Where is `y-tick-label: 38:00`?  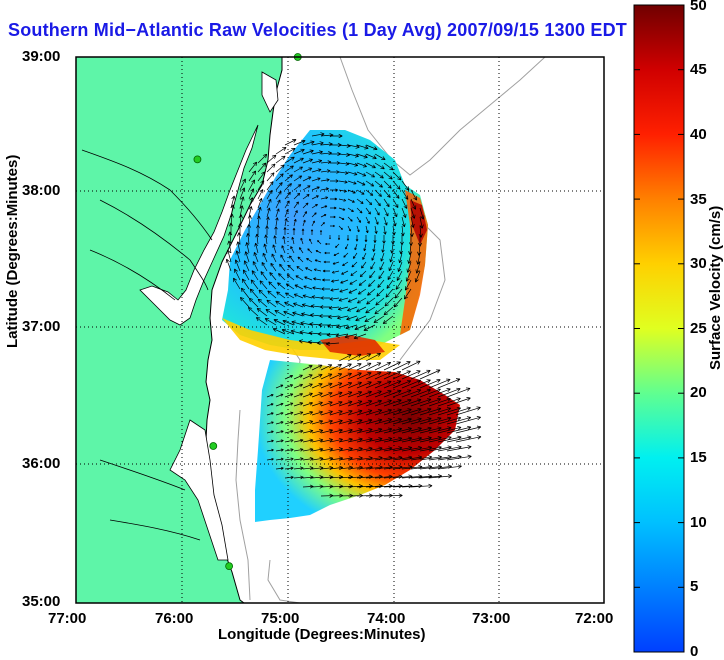
y-tick-label: 38:00 is located at coordinates (41, 190).